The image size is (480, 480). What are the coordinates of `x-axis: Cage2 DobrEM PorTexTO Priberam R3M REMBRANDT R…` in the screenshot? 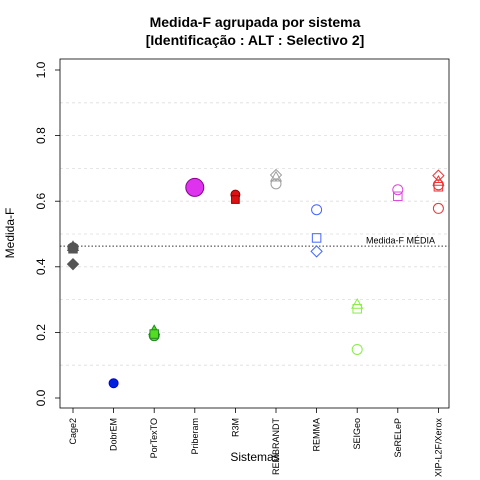 It's located at (255, 442).